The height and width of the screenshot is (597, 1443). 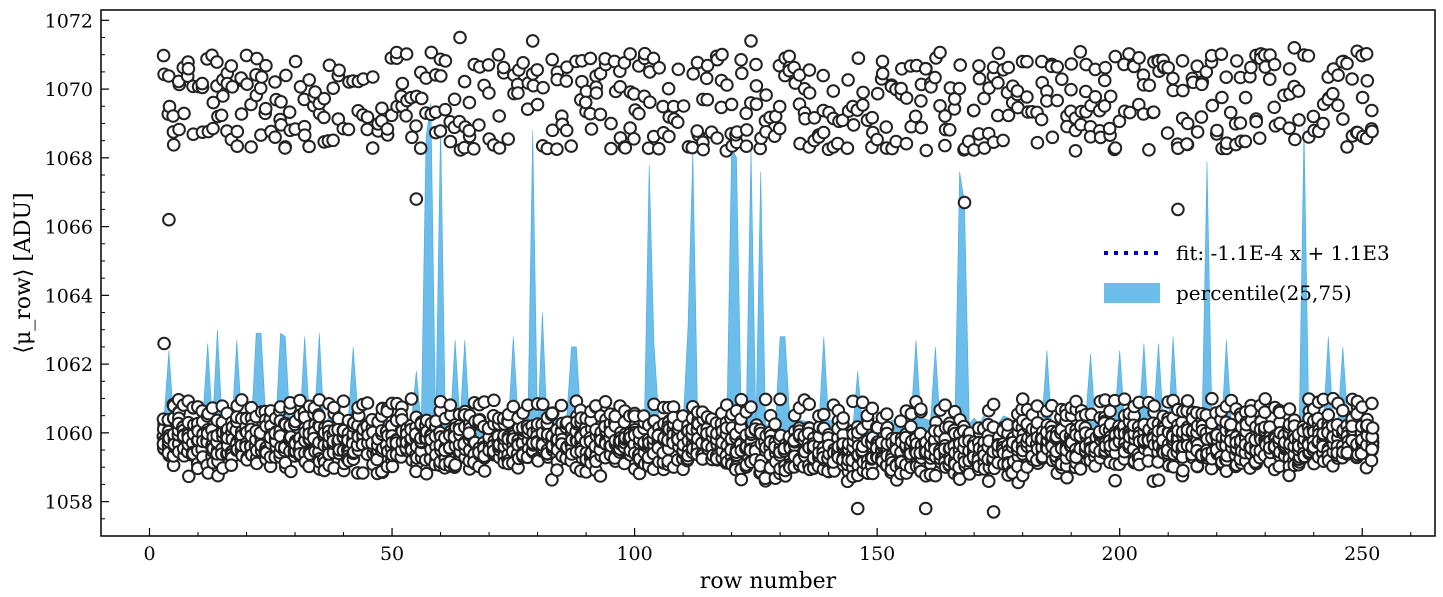 What do you see at coordinates (768, 581) in the screenshot?
I see `x-axis-title: row number` at bounding box center [768, 581].